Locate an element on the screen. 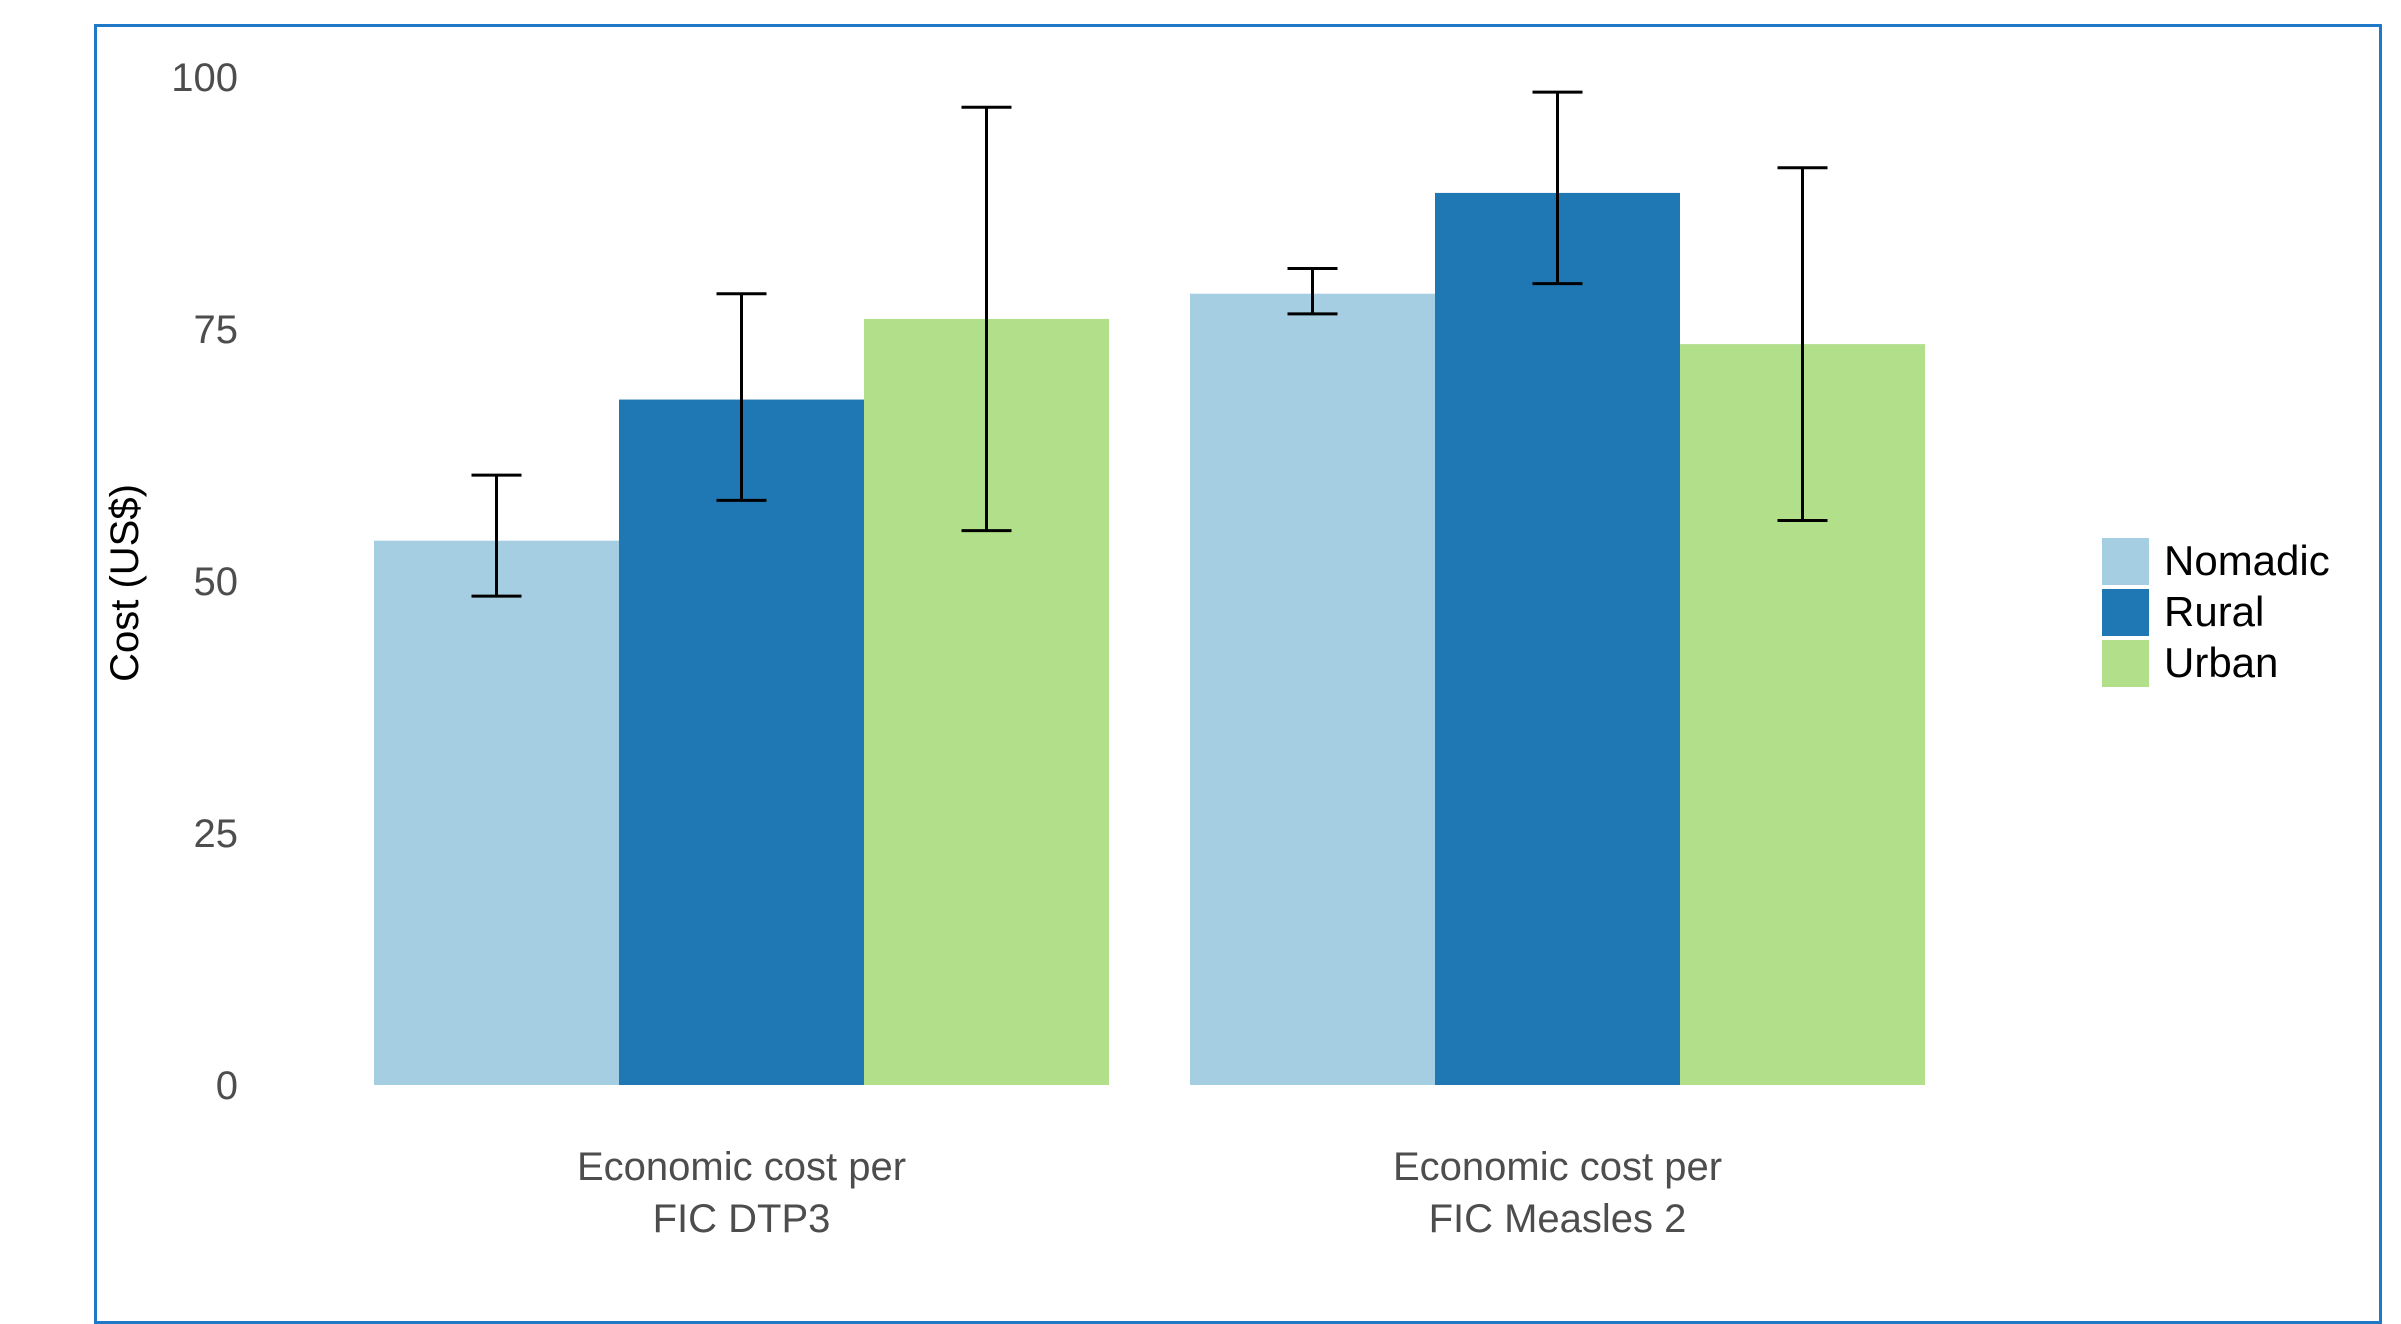  y-tick-label: 75 is located at coordinates (216, 330).